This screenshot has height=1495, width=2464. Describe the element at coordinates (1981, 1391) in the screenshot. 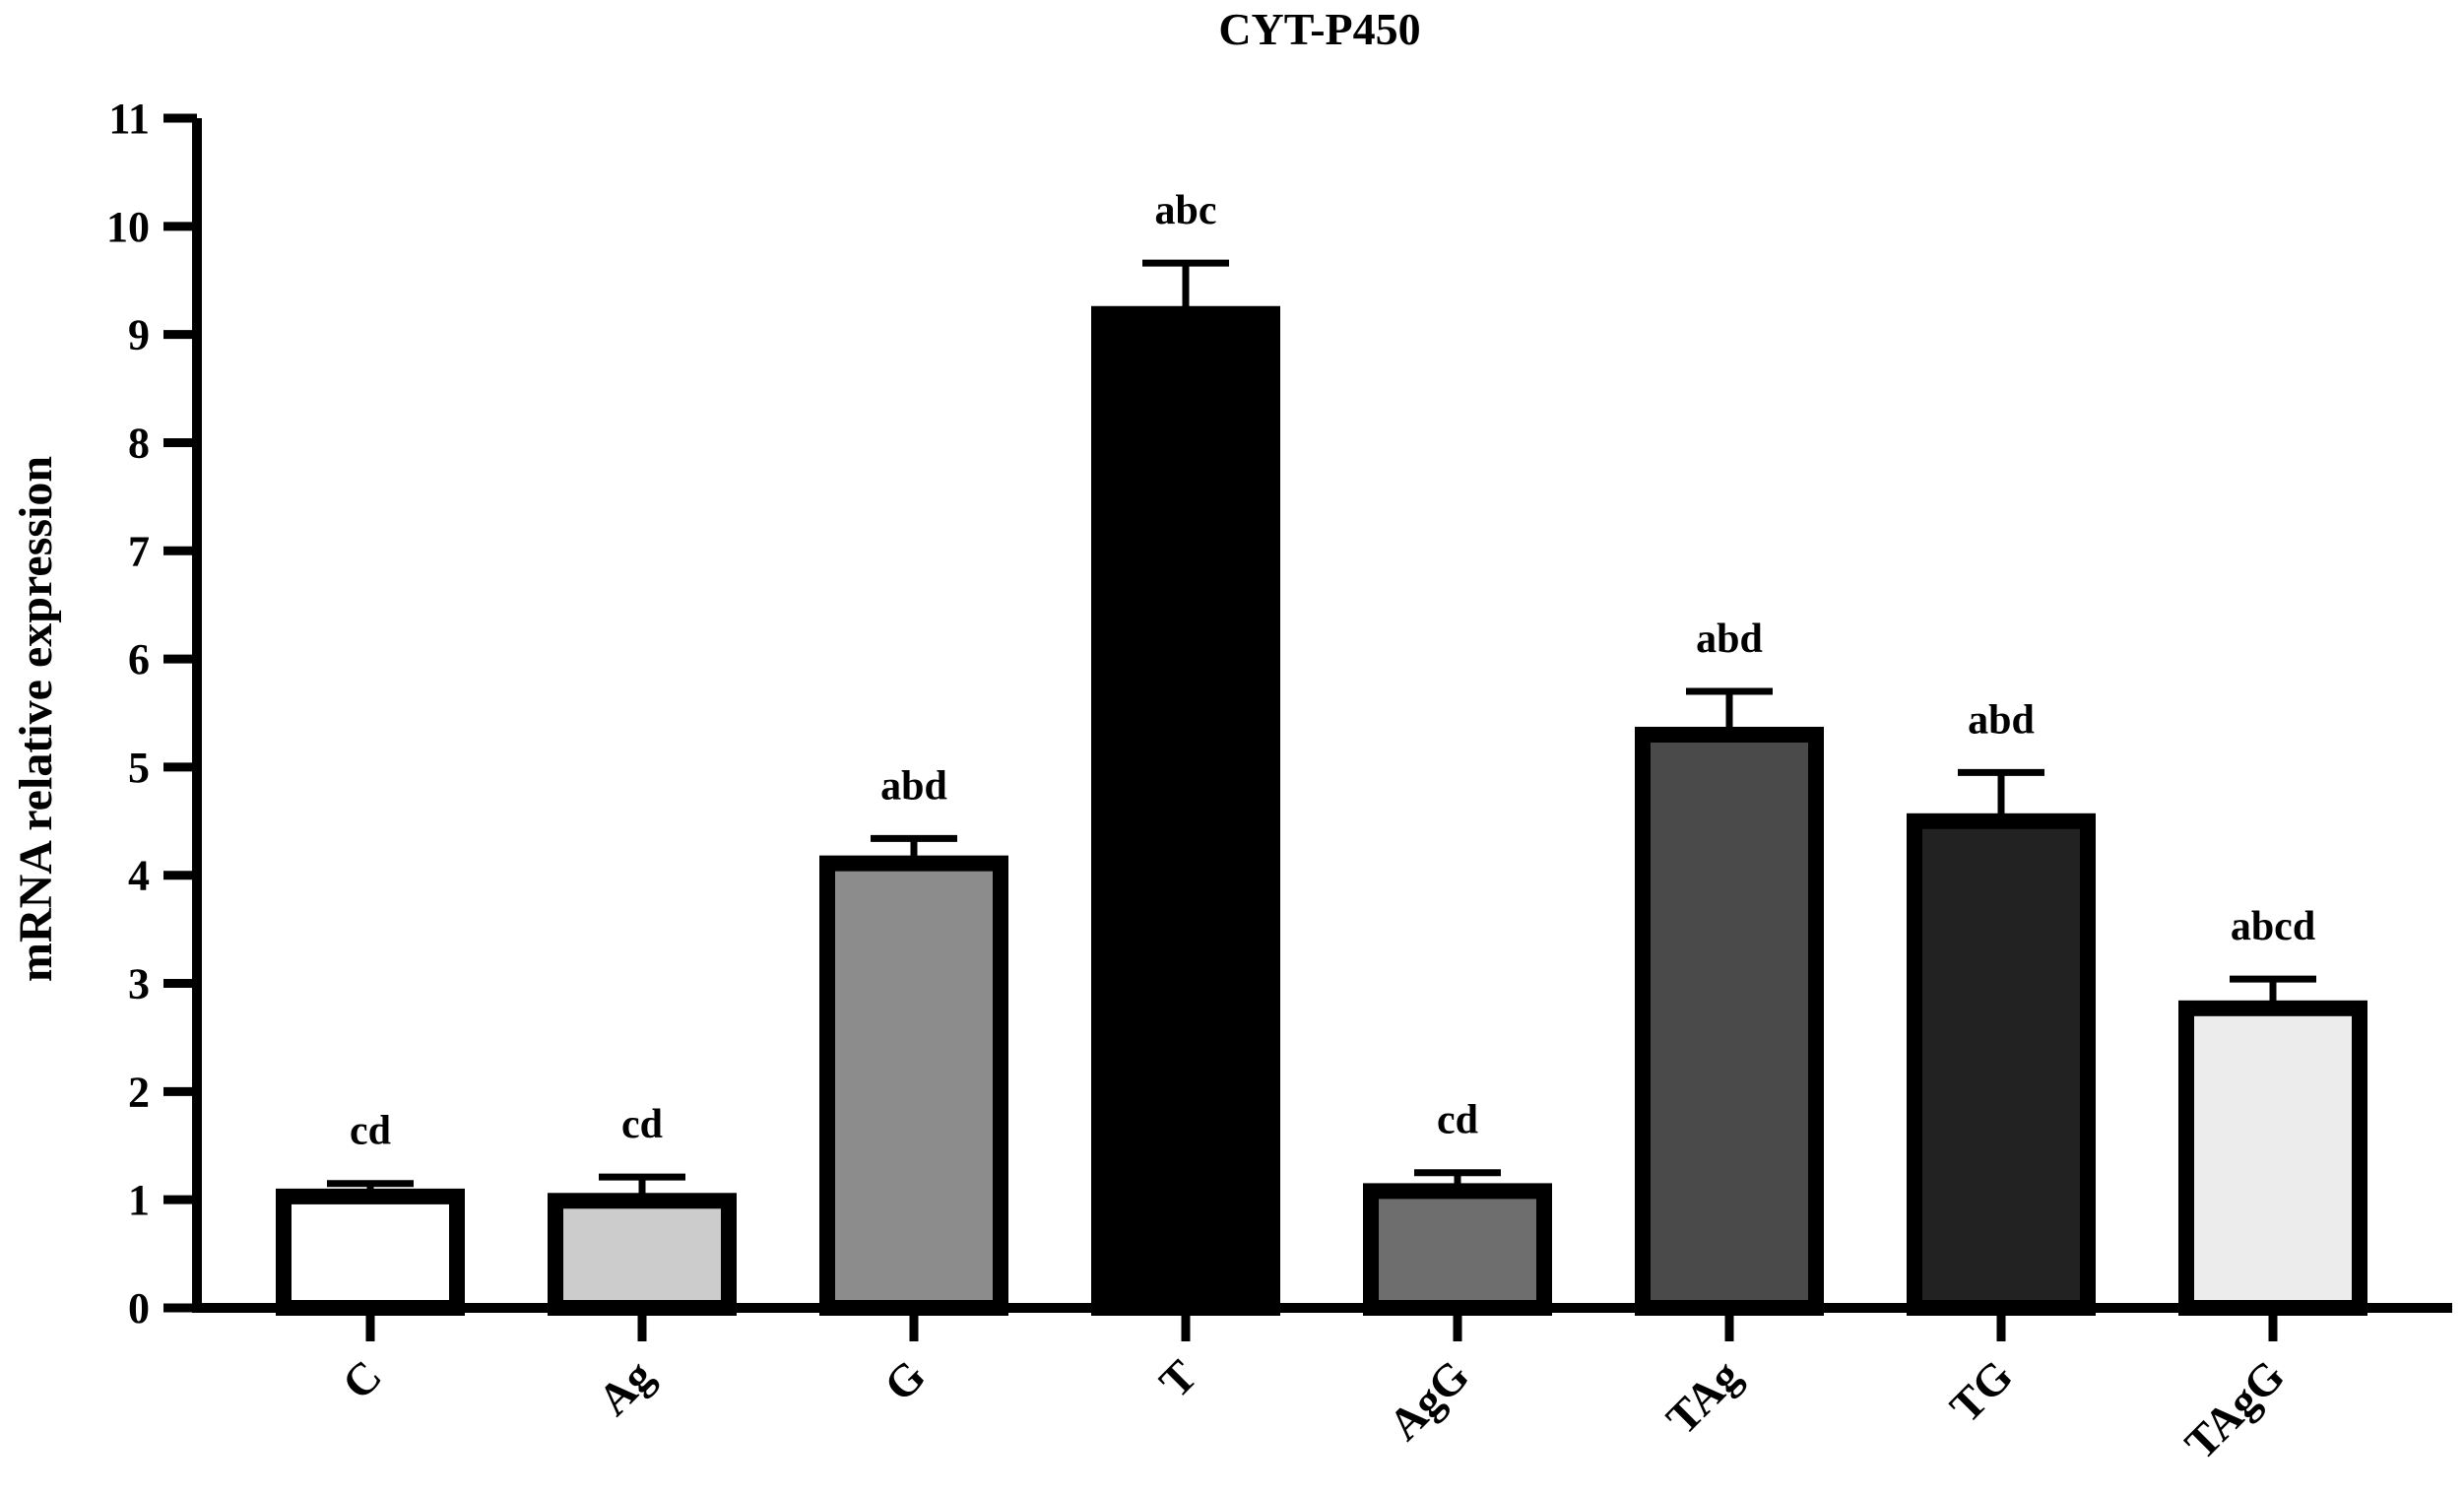

I see `x-tick-label: TG` at that location.